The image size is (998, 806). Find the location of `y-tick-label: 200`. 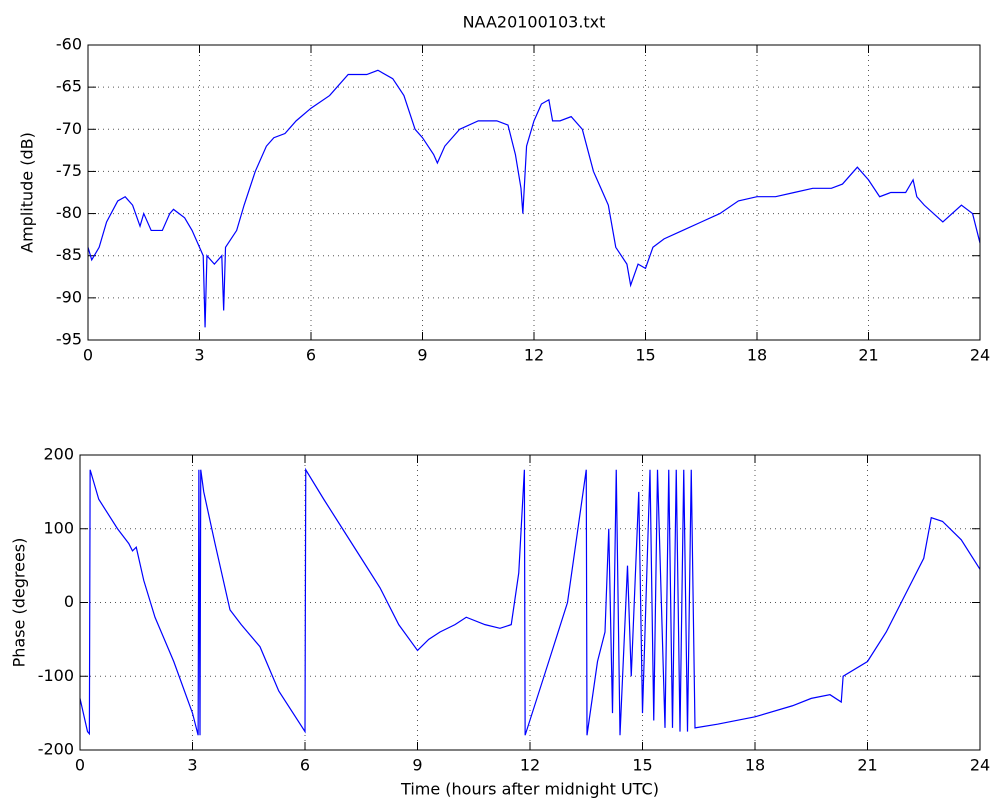

y-tick-label: 200 is located at coordinates (58, 454).